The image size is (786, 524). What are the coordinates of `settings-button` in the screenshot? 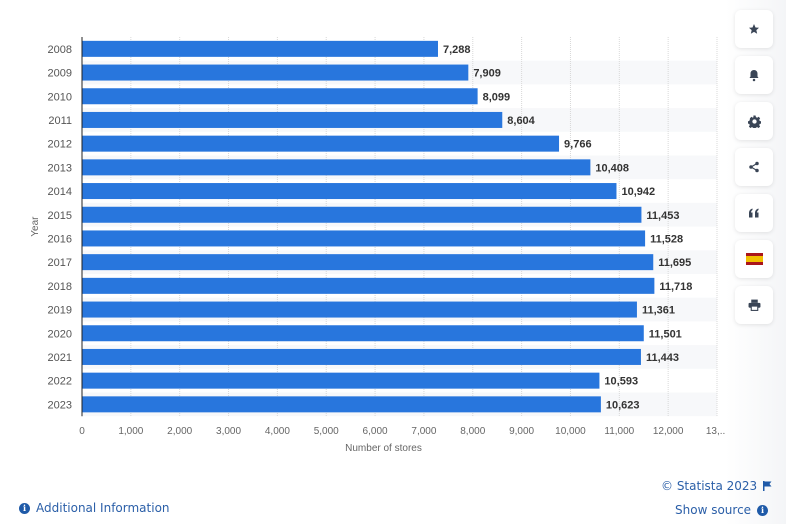 It's located at (754, 121).